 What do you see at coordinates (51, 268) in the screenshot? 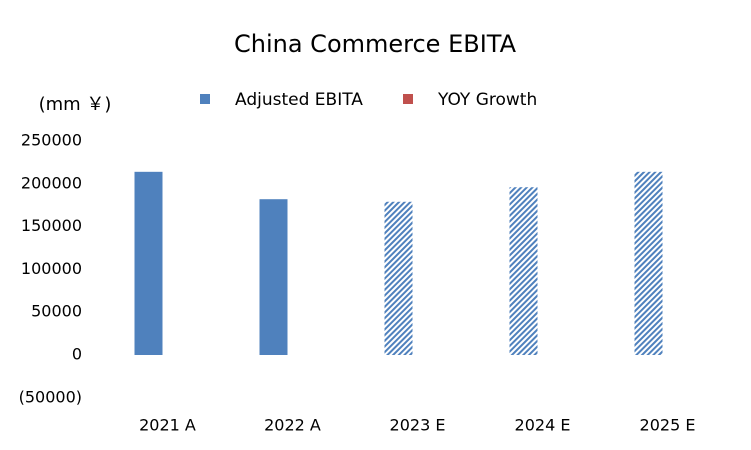
I see `y-tick-label: 100000` at bounding box center [51, 268].